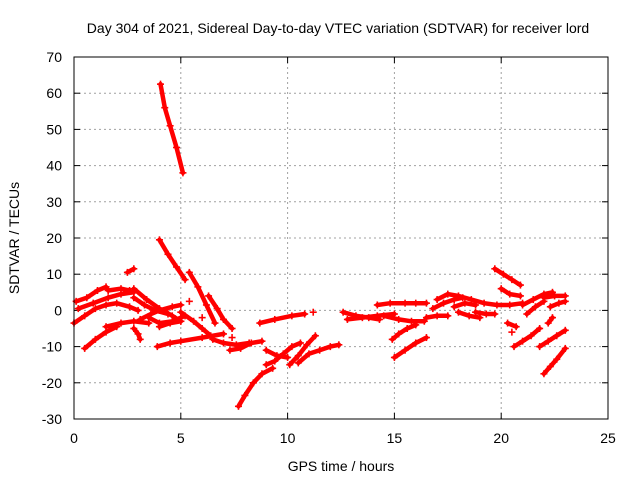 The height and width of the screenshot is (480, 640). I want to click on x-tick-label: 5, so click(181, 438).